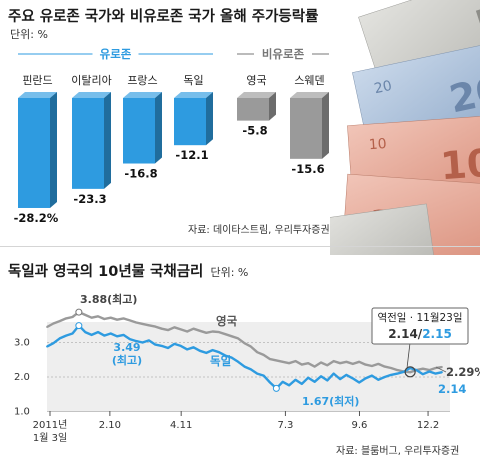 This screenshot has height=460, width=480. I want to click on svg-text: 5, so click(475, 22).